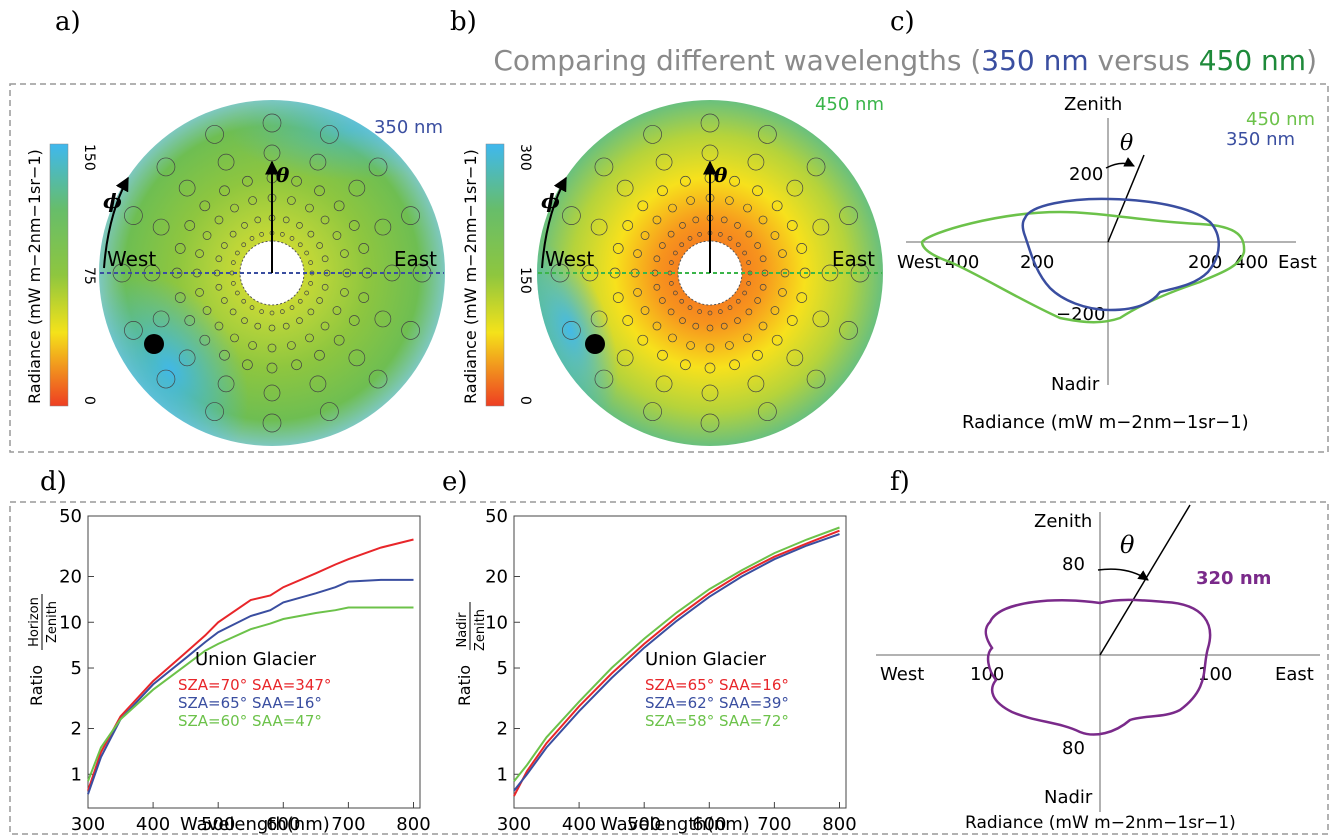 This screenshot has height=837, width=1338. What do you see at coordinates (525, 280) in the screenshot?
I see `colorbar-tick-150b: 150` at bounding box center [525, 280].